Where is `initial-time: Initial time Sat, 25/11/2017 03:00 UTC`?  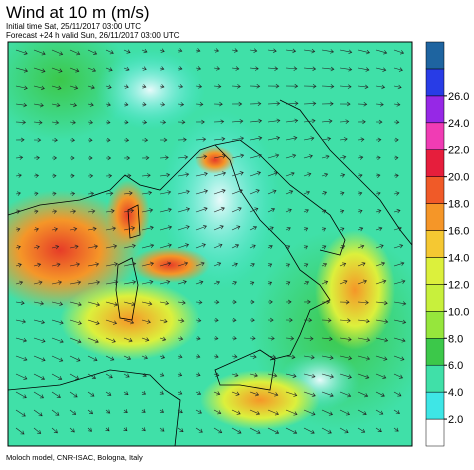 initial-time: Initial time Sat, 25/11/2017 03:00 UTC is located at coordinates (73, 26).